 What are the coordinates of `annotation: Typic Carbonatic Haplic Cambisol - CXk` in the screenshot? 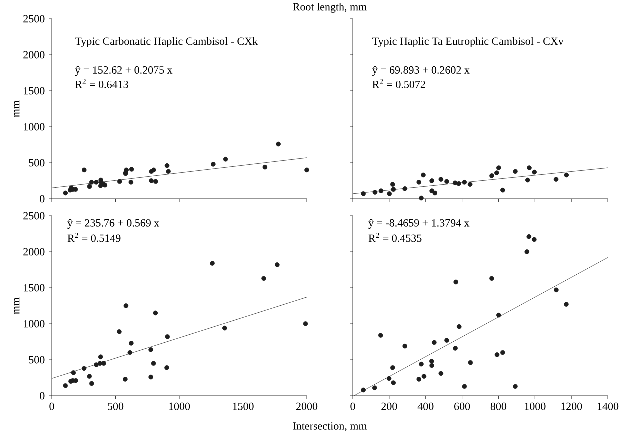 It's located at (166, 42).